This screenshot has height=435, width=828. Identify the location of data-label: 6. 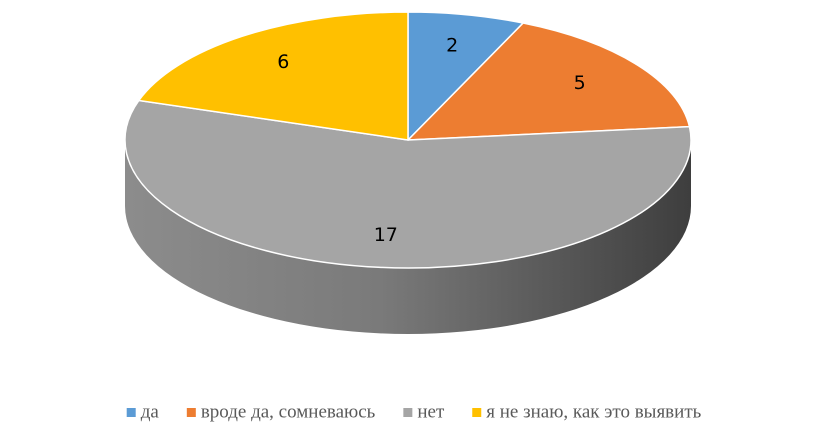
(283, 62).